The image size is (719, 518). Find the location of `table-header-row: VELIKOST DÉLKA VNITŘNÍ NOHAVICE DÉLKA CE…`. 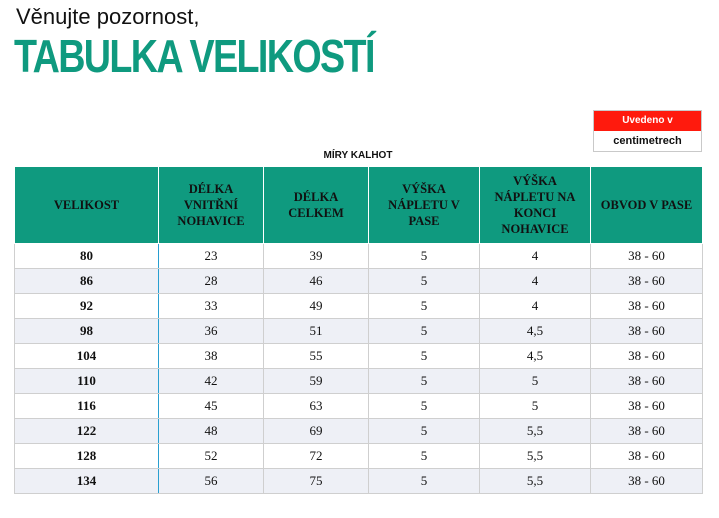

table-header-row: VELIKOST DÉLKA VNITŘNÍ NOHAVICE DÉLKA CE… is located at coordinates (358, 205).